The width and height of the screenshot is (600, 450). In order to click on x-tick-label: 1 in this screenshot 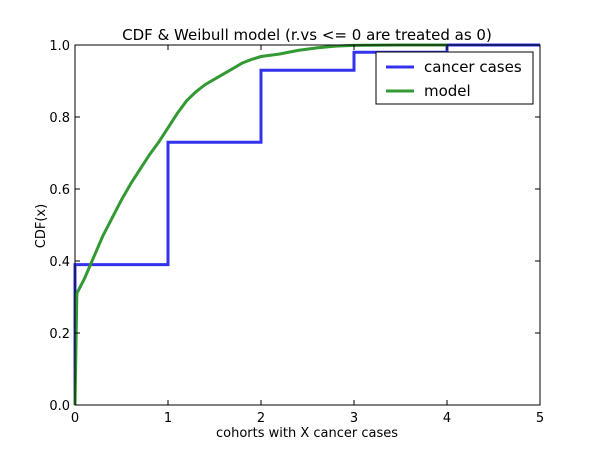, I will do `click(168, 418)`.